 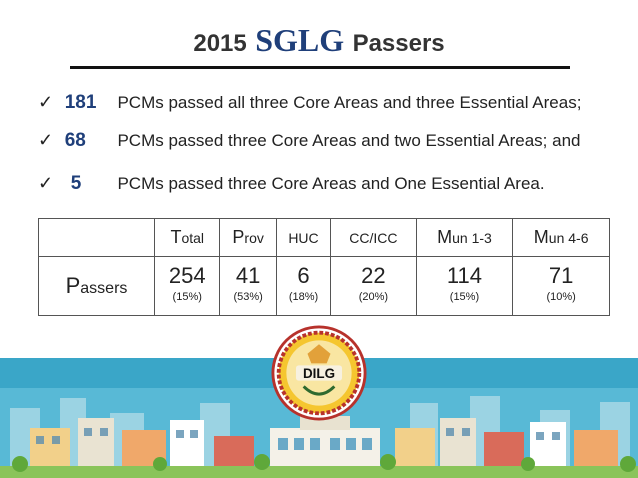 What do you see at coordinates (464, 237) in the screenshot?
I see `header-mun-1-3: Mun 1-3` at bounding box center [464, 237].